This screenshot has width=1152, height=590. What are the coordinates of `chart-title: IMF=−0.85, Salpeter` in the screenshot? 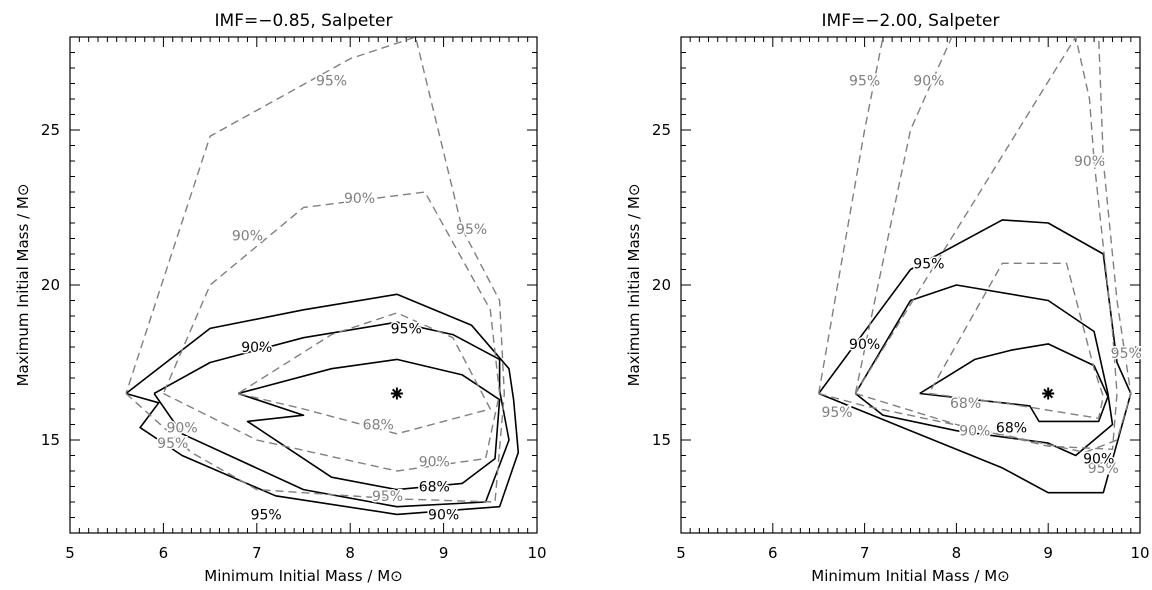 It's located at (304, 21).